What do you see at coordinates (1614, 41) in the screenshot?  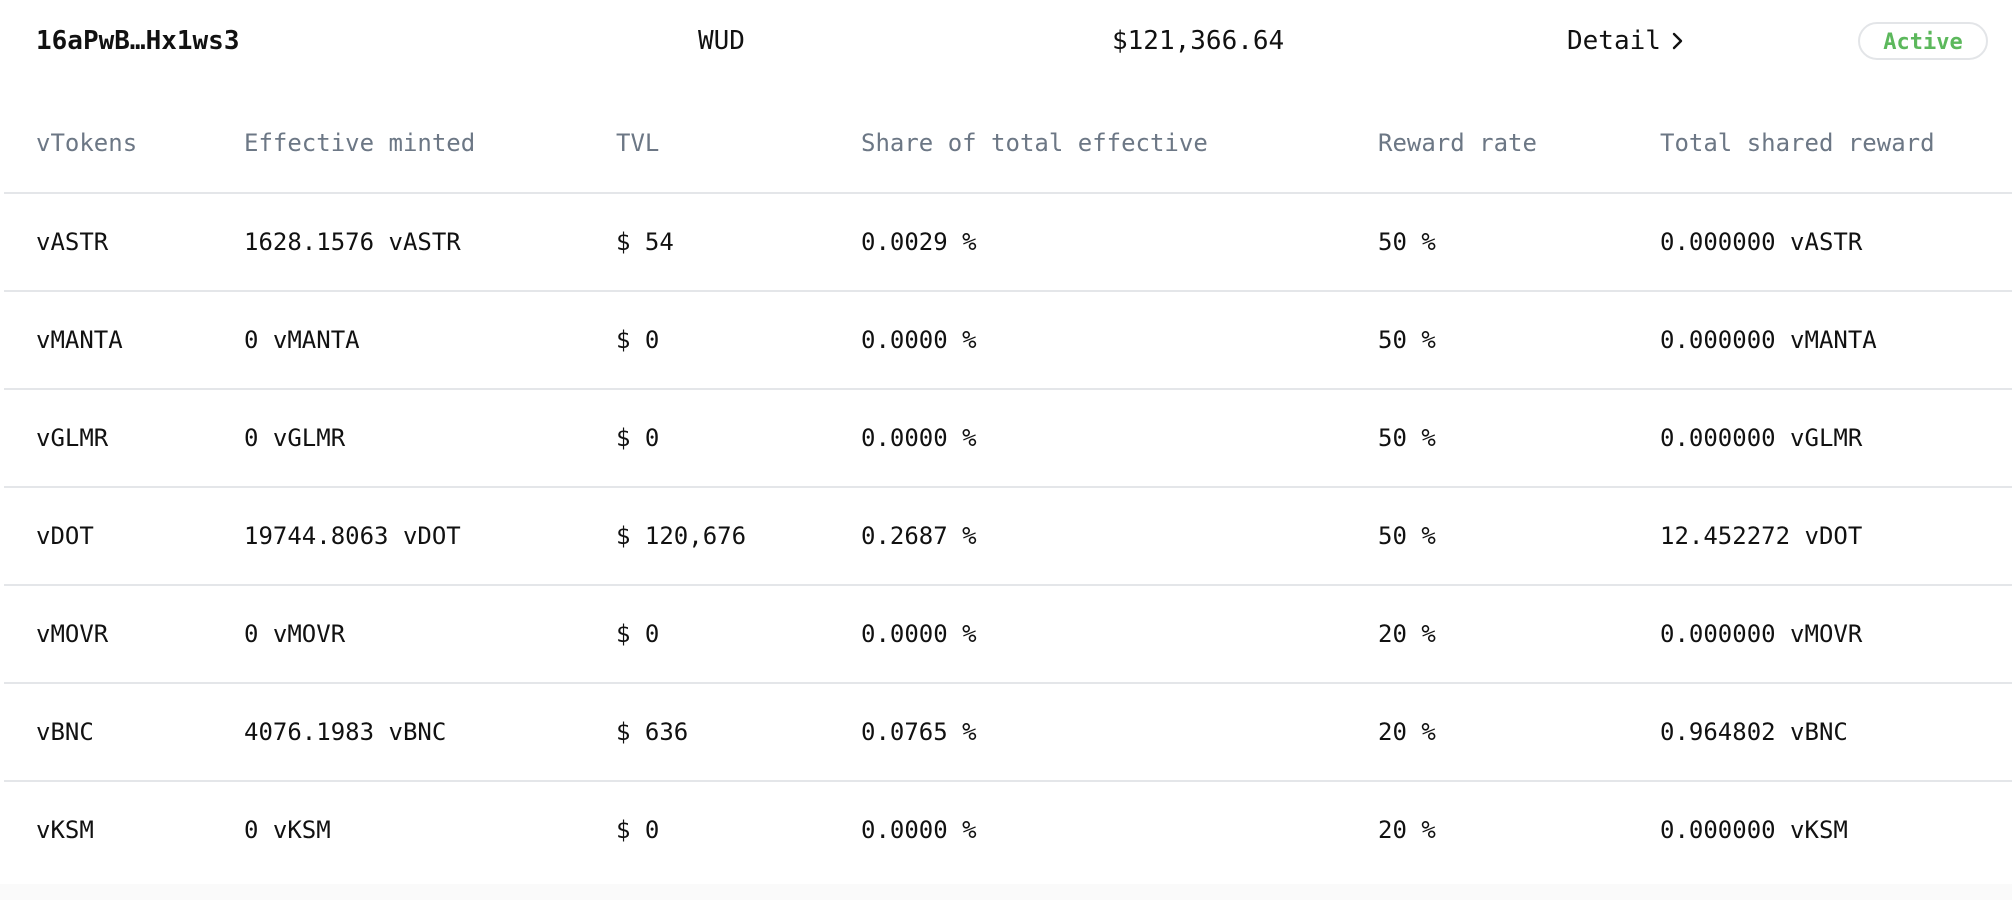 I see `detail-label: Detail` at bounding box center [1614, 41].